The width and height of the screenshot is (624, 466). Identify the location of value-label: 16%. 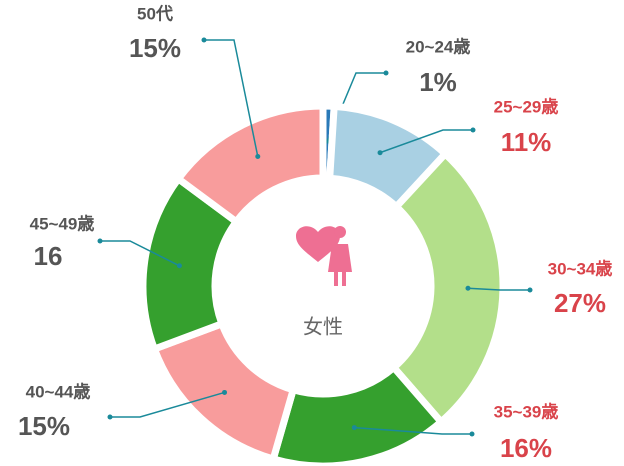
(526, 448).